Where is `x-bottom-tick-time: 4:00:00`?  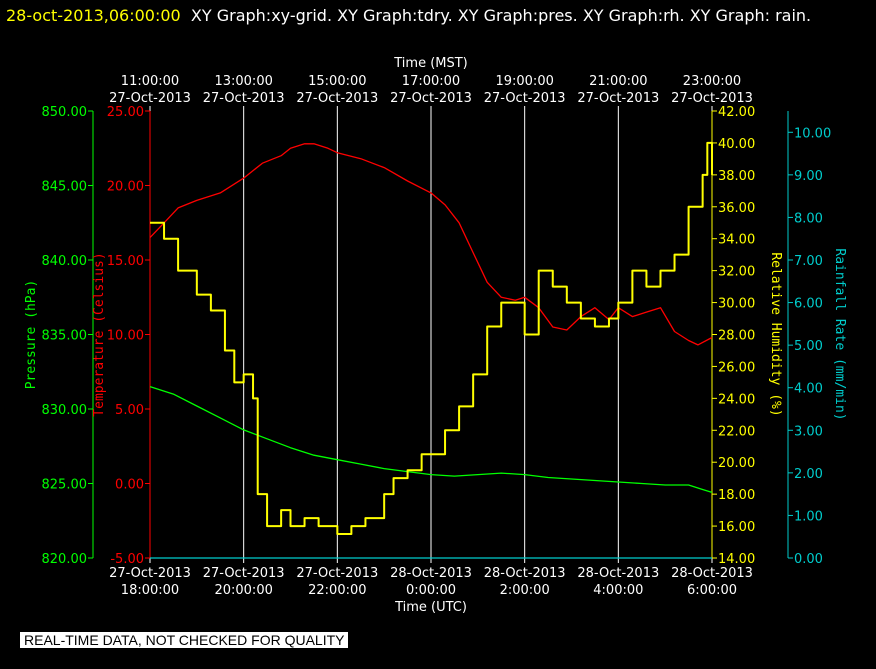 x-bottom-tick-time: 4:00:00 is located at coordinates (618, 590).